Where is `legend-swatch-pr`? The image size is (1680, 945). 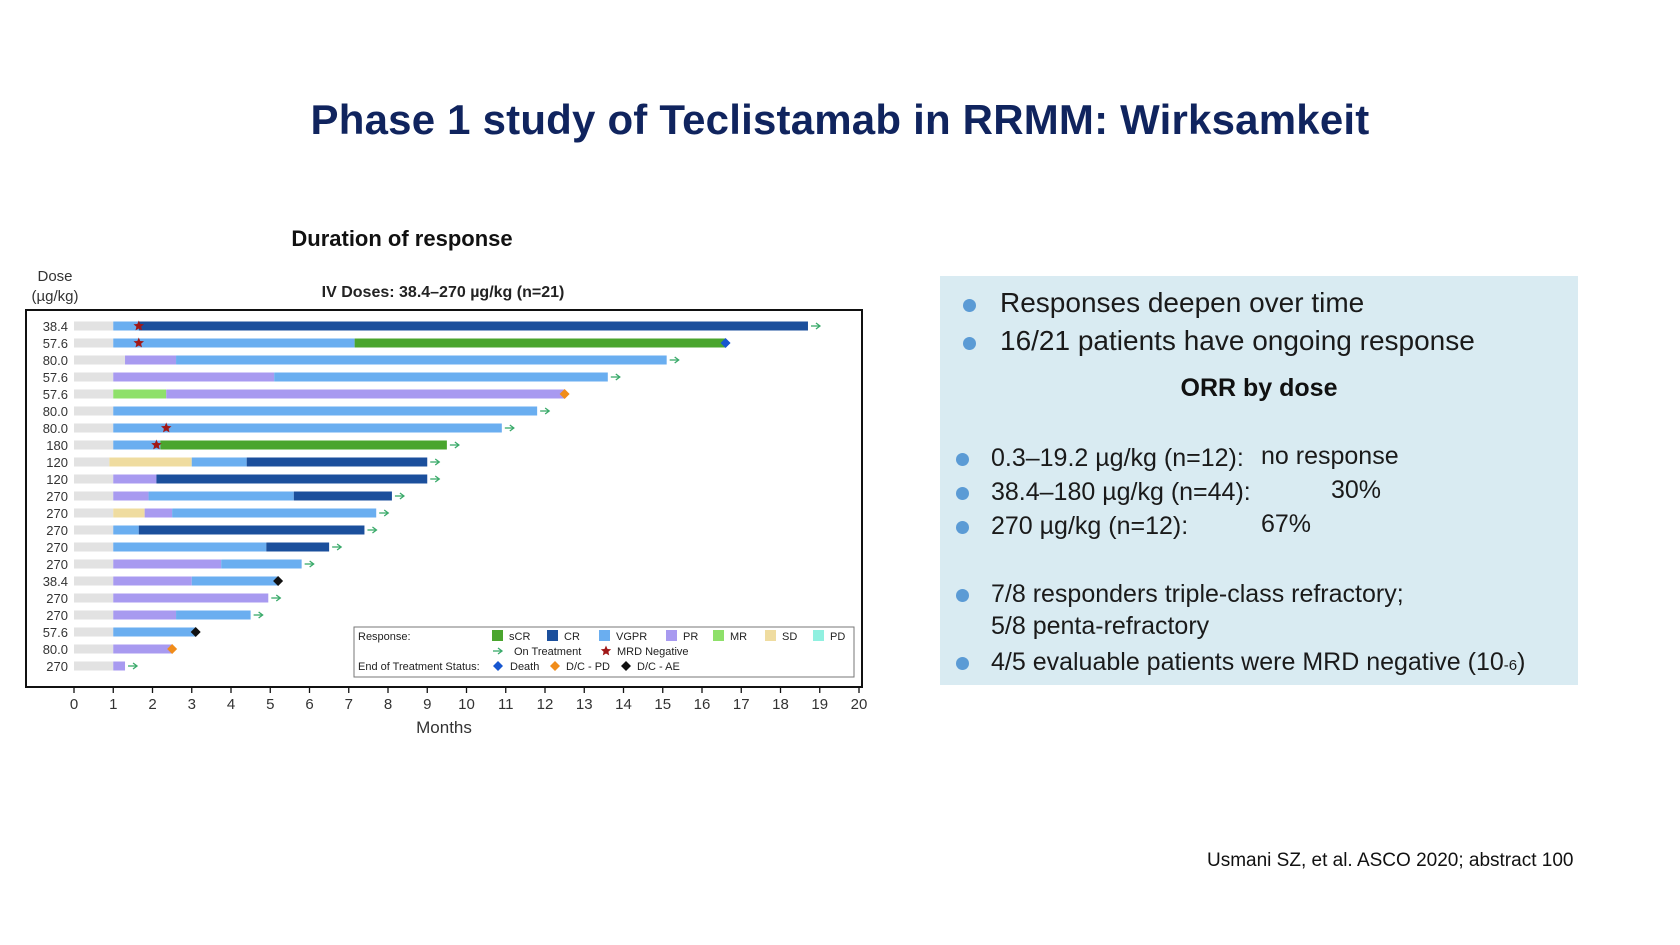 legend-swatch-pr is located at coordinates (671, 635).